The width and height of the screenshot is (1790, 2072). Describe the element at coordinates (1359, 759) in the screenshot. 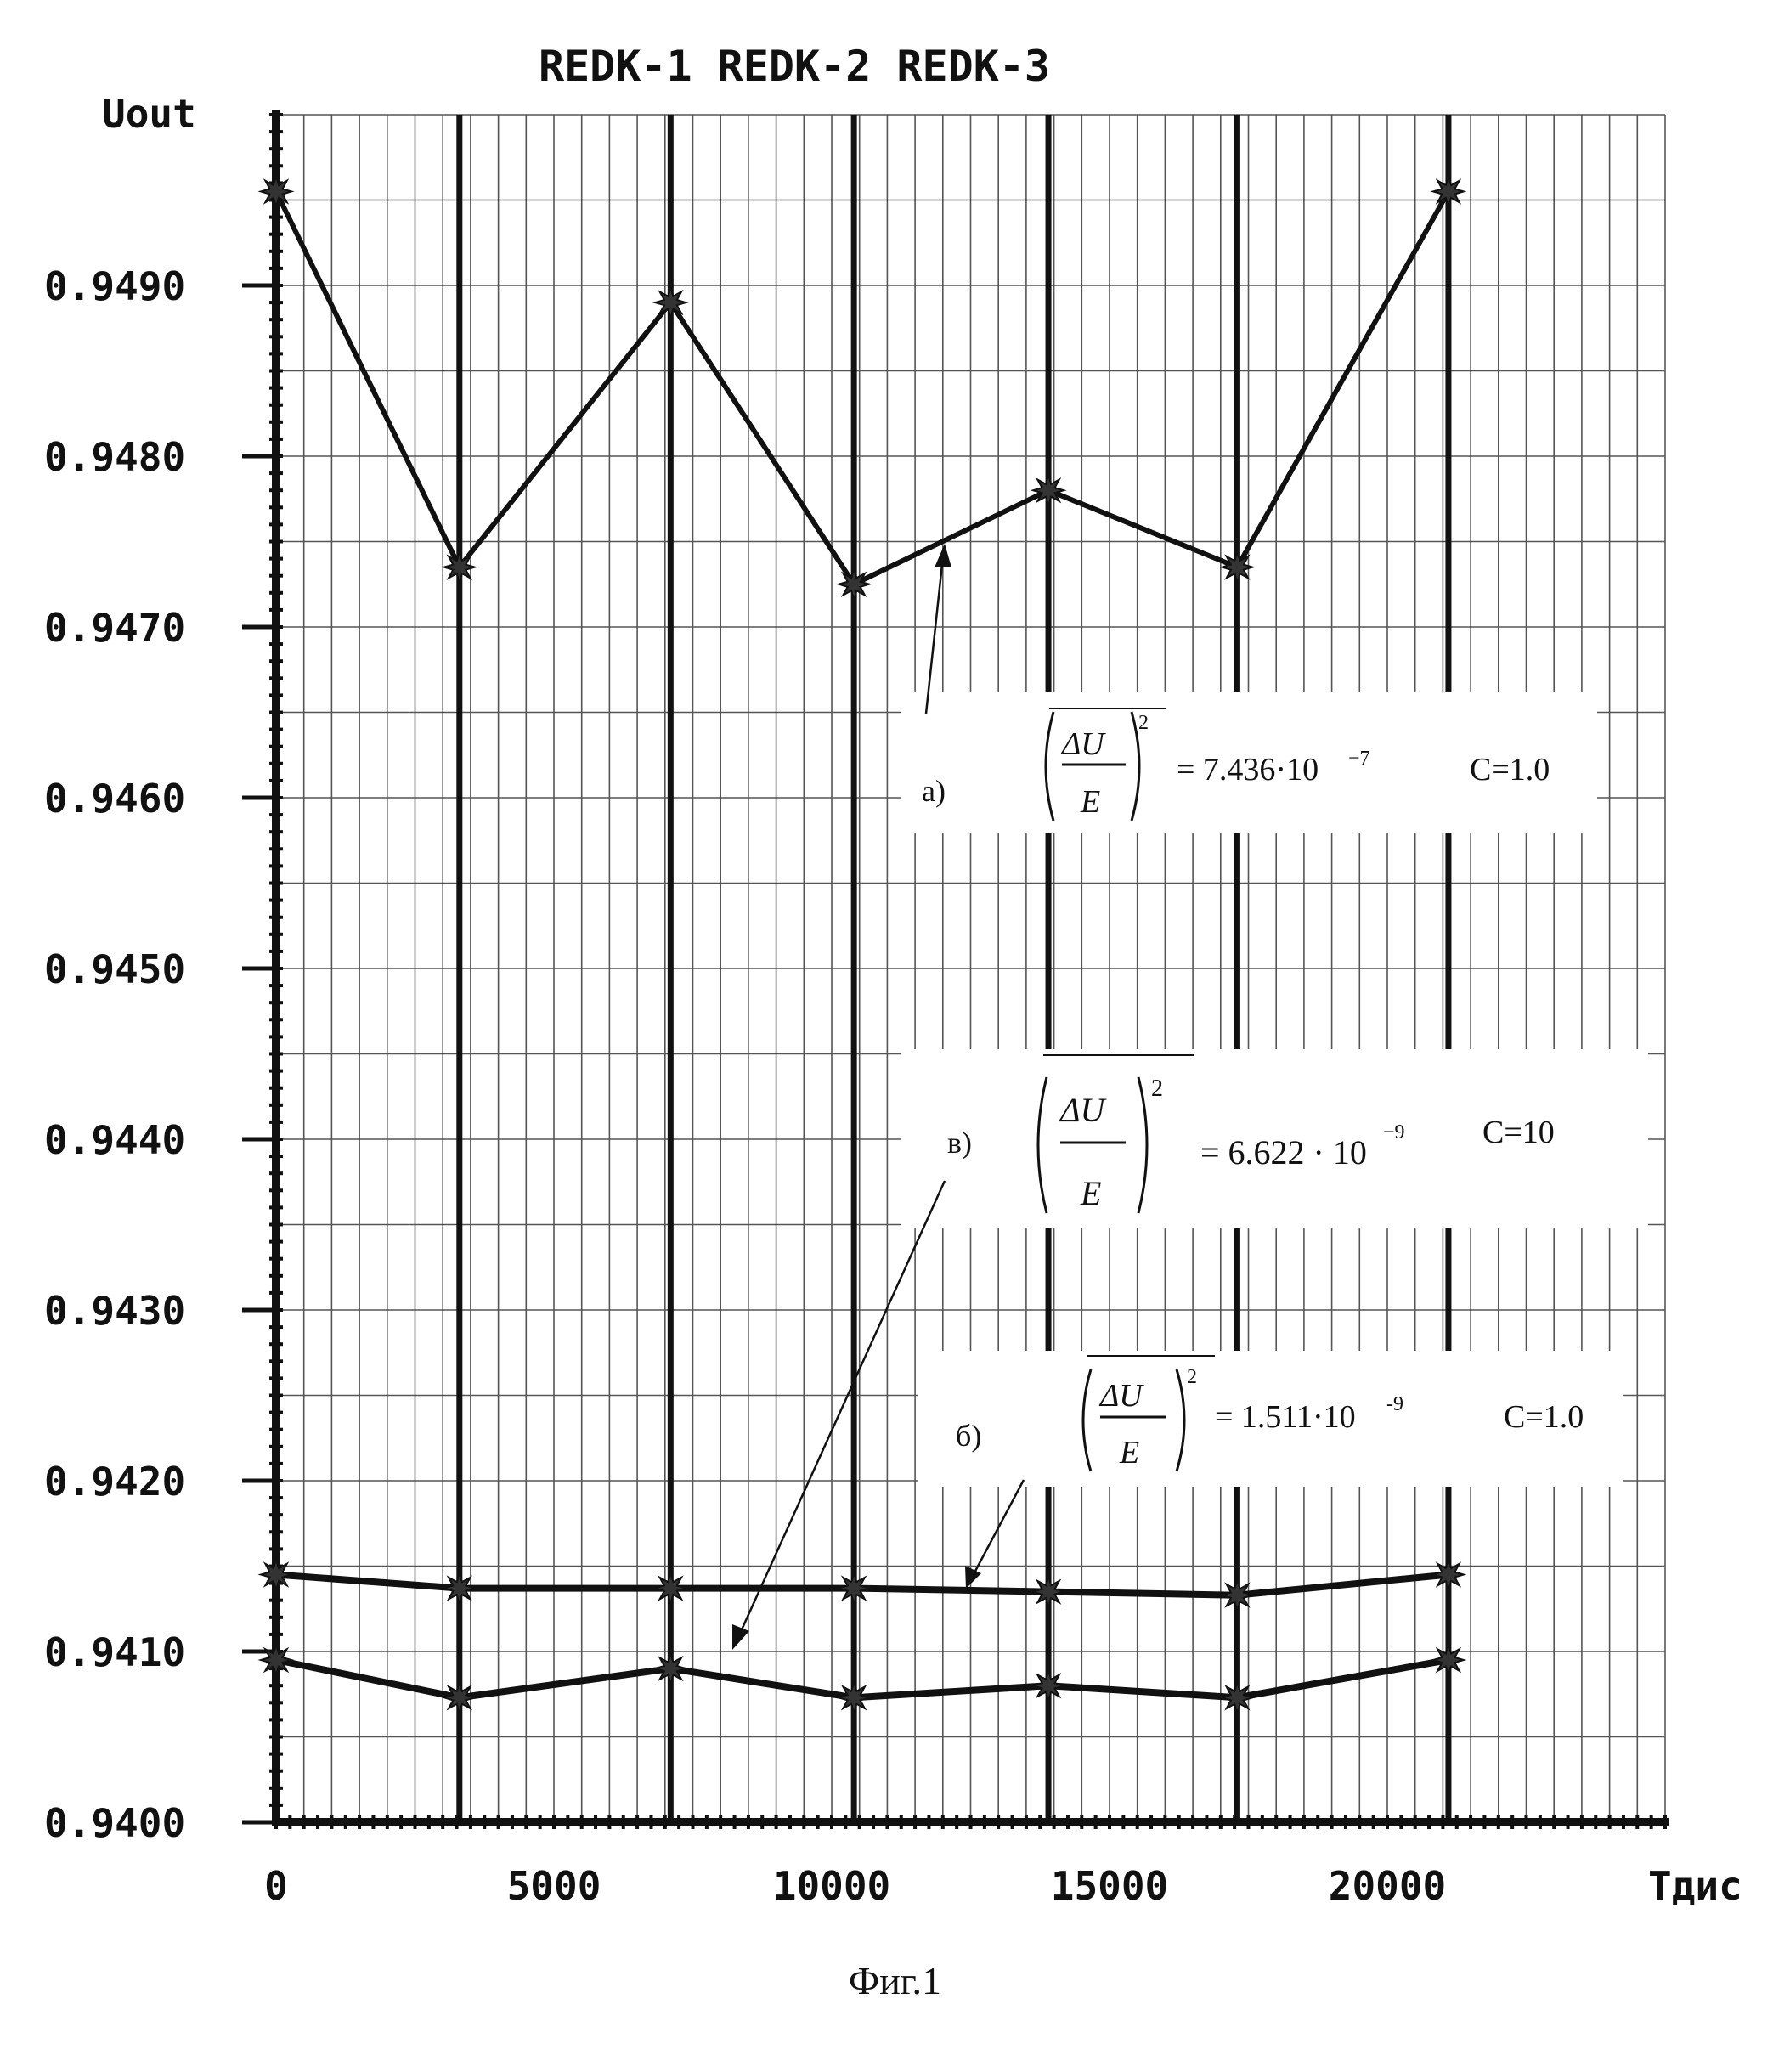

I see `annotation-a-power: −7` at that location.